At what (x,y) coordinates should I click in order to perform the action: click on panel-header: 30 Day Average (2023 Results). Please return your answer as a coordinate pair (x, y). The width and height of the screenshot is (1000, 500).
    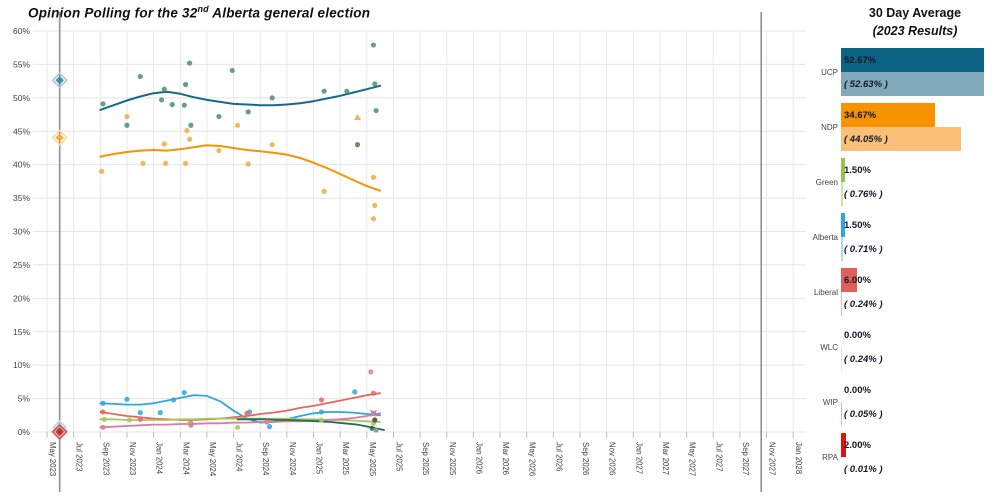
    Looking at the image, I should click on (915, 22).